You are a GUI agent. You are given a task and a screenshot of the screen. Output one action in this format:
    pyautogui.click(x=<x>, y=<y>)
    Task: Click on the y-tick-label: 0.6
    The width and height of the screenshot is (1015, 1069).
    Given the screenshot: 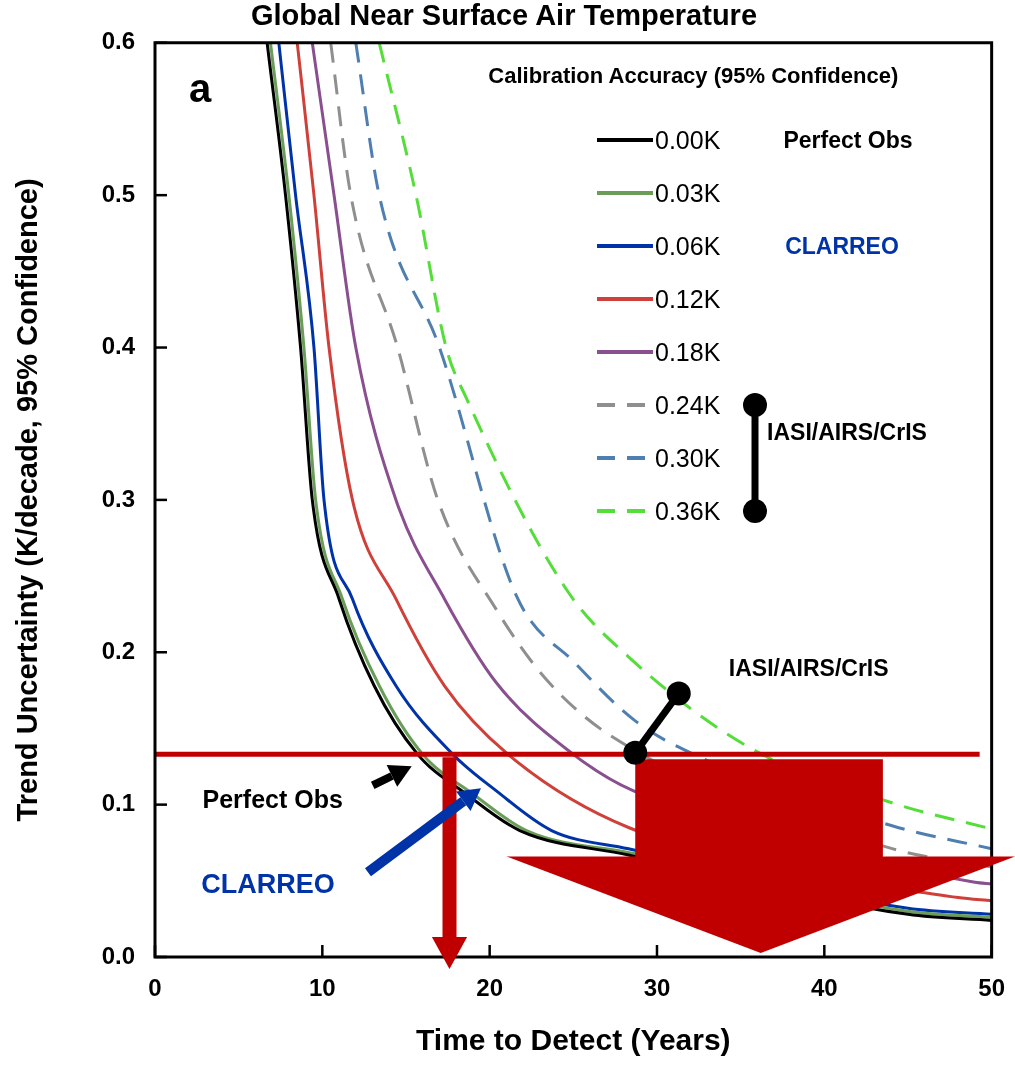 What is the action you would take?
    pyautogui.click(x=118, y=41)
    